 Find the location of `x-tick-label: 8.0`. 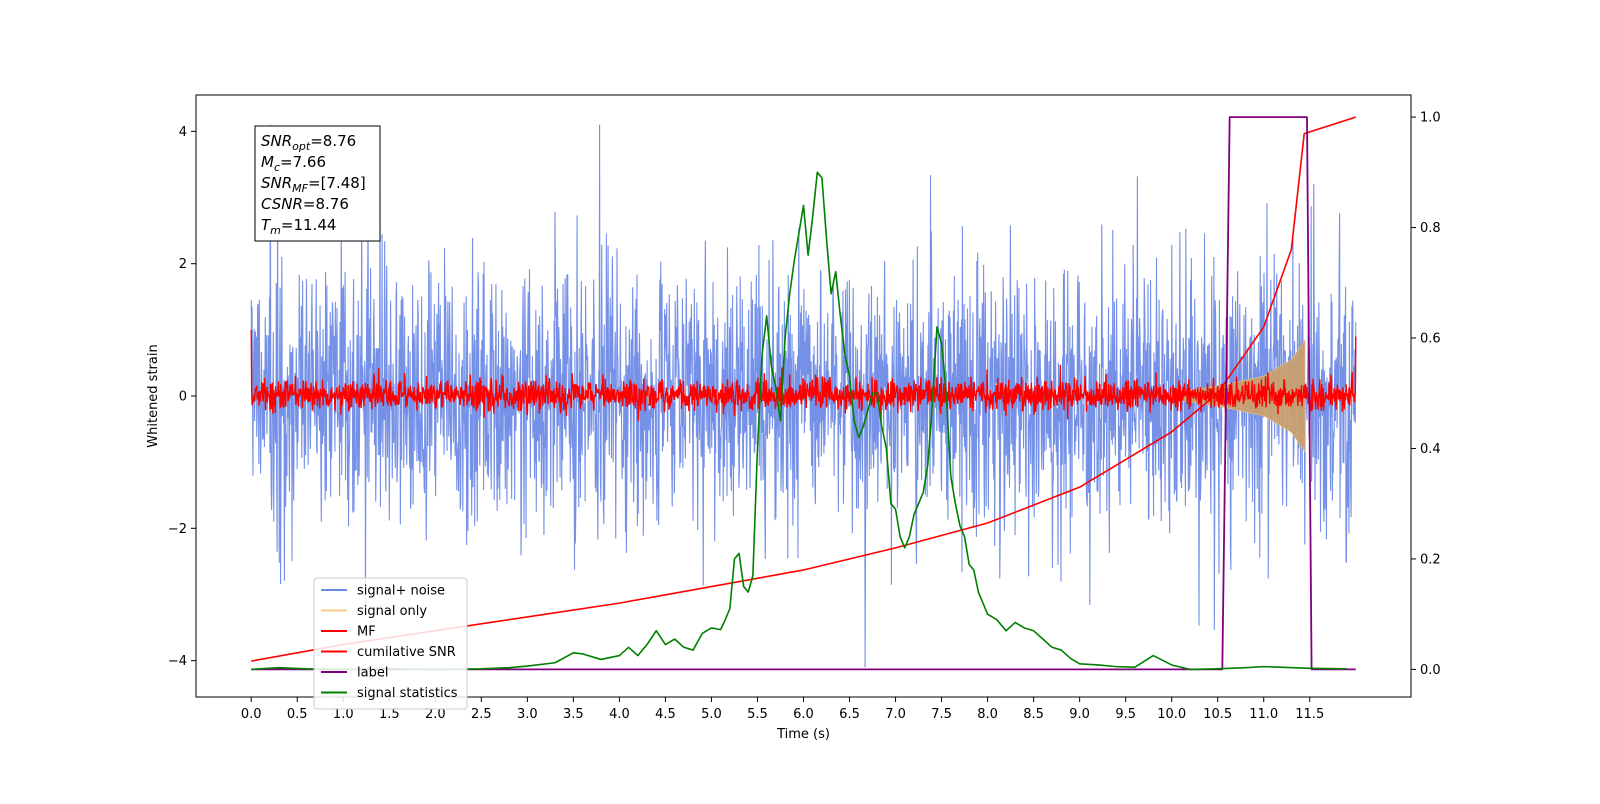

x-tick-label: 8.0 is located at coordinates (987, 714).